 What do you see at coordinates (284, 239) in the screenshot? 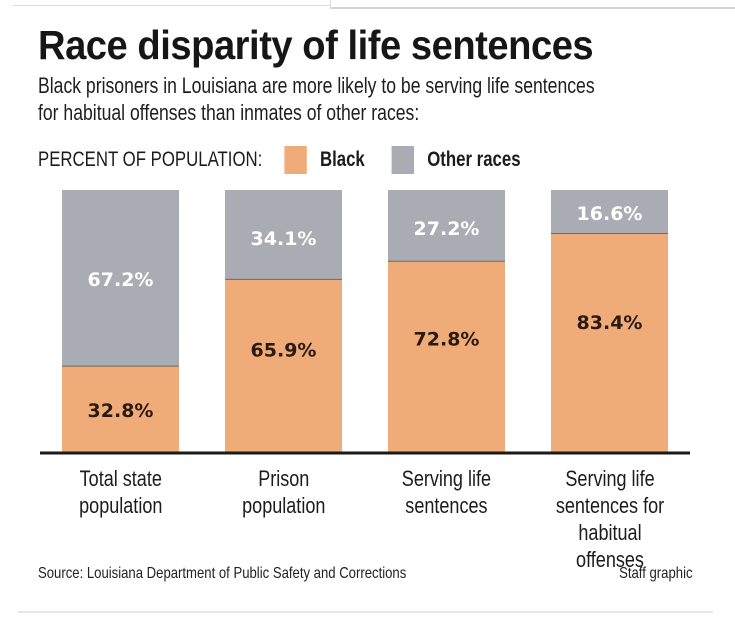
I see `data-label-other-races-2: 34.1%` at bounding box center [284, 239].